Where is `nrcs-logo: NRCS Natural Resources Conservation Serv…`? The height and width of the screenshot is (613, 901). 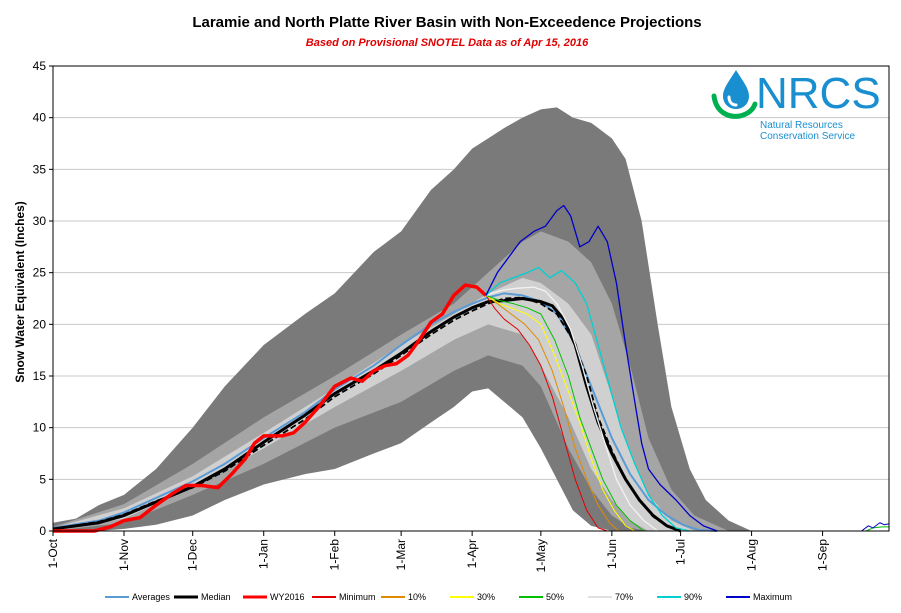
nrcs-logo: NRCS Natural Resources Conservation Serv… is located at coordinates (796, 105).